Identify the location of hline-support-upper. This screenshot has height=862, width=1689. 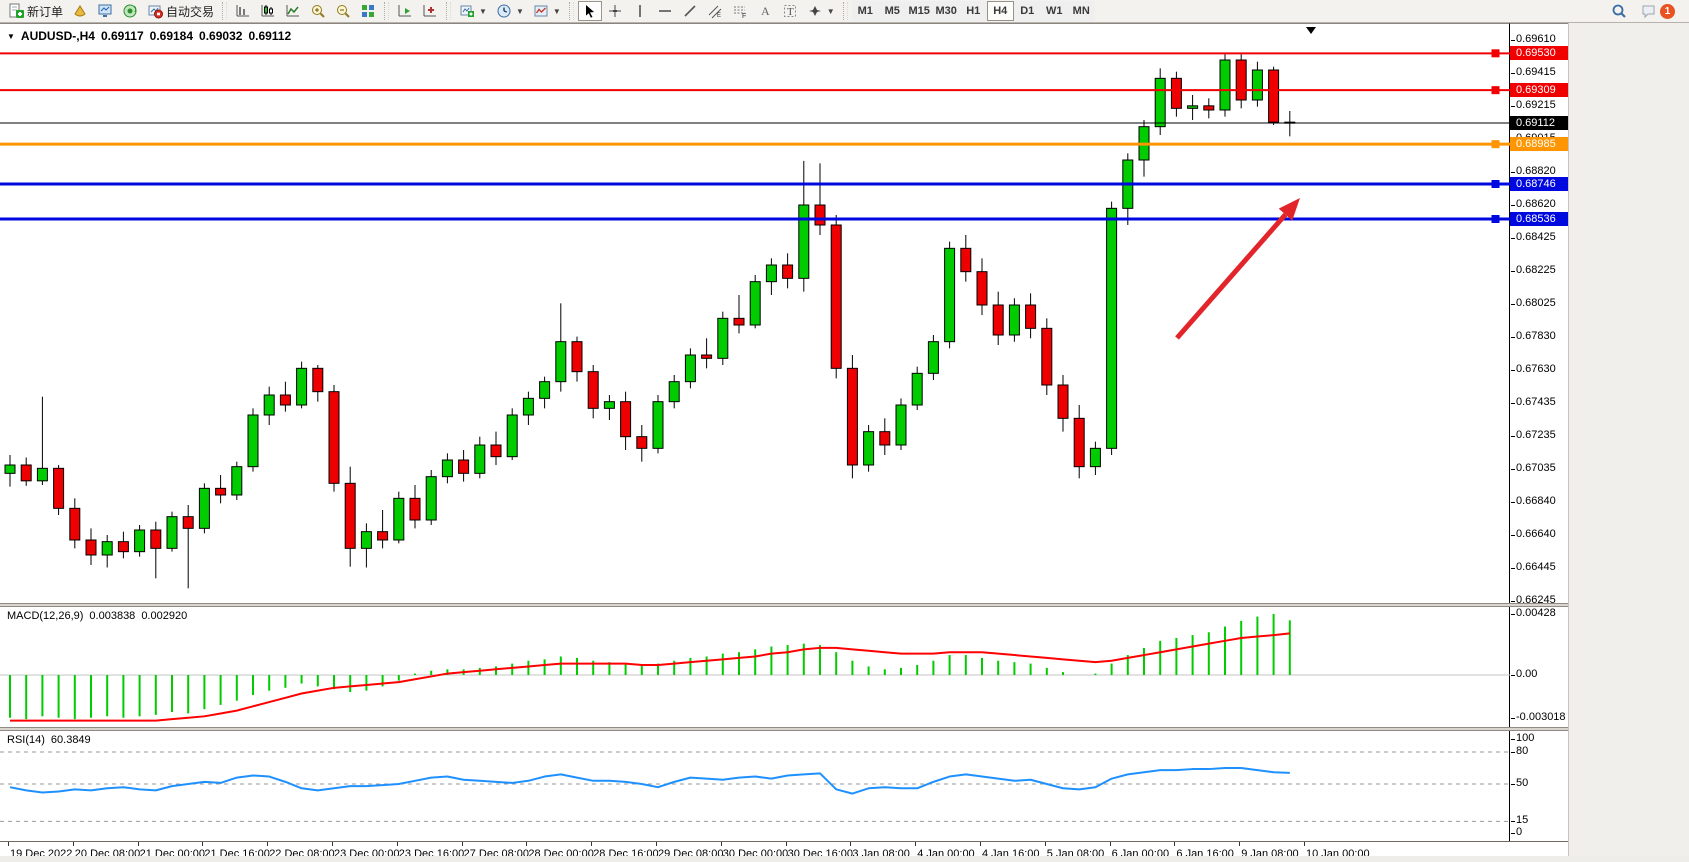
(755, 184).